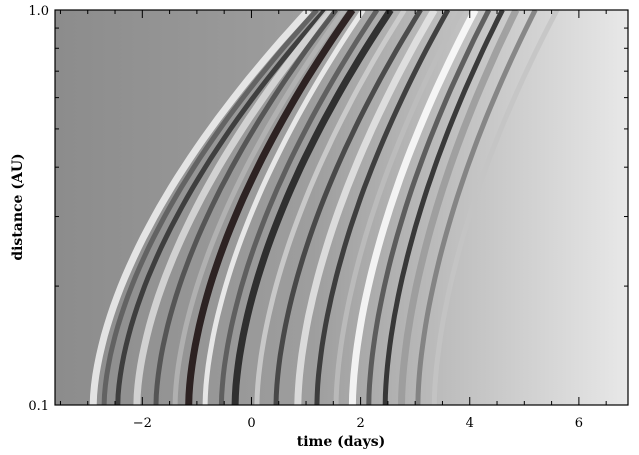 This screenshot has width=639, height=455. What do you see at coordinates (579, 423) in the screenshot?
I see `x-tick-label: 6` at bounding box center [579, 423].